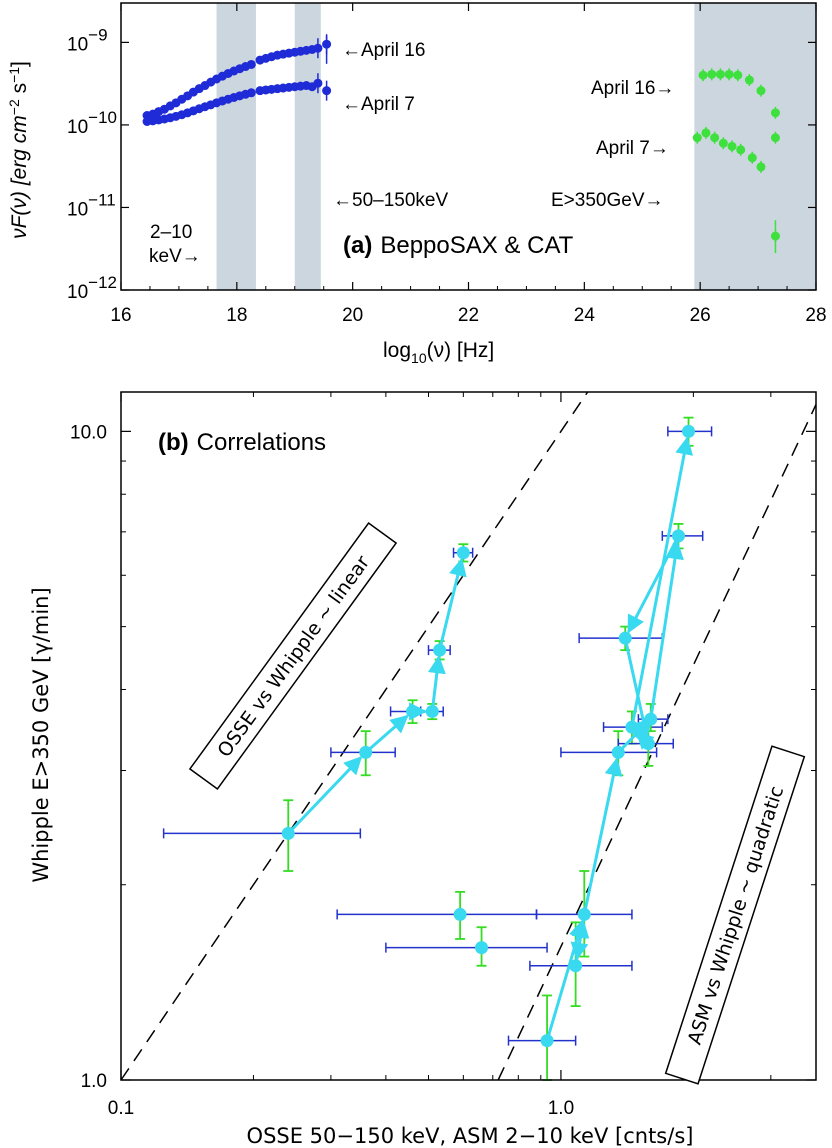 The height and width of the screenshot is (1148, 832). Describe the element at coordinates (236, 315) in the screenshot. I see `x-tick-label: 18` at that location.